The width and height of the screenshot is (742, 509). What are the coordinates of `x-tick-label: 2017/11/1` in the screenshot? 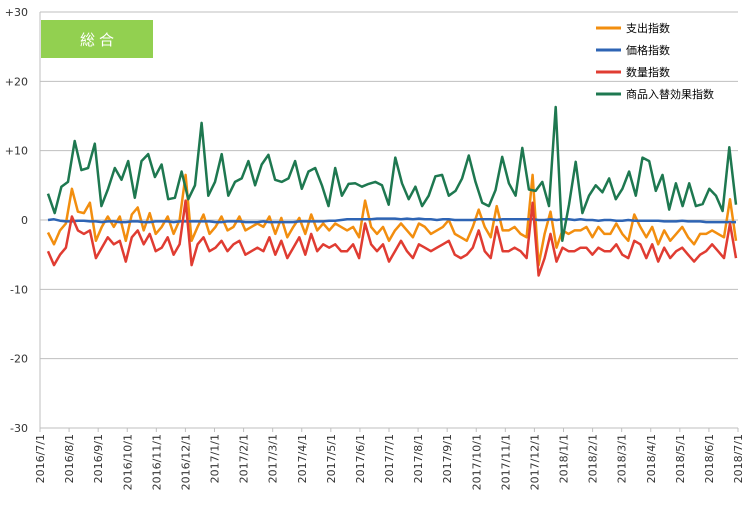 It's located at (505, 462).